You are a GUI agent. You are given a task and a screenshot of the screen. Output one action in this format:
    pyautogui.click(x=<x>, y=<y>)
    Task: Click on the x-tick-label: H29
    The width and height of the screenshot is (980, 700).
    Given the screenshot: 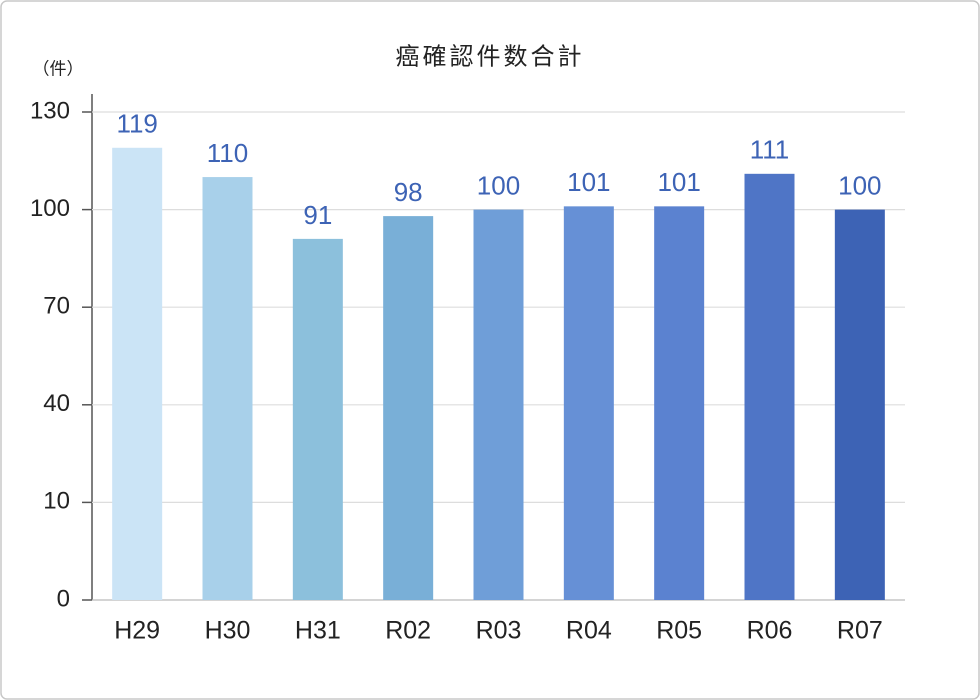 What is the action you would take?
    pyautogui.click(x=137, y=631)
    